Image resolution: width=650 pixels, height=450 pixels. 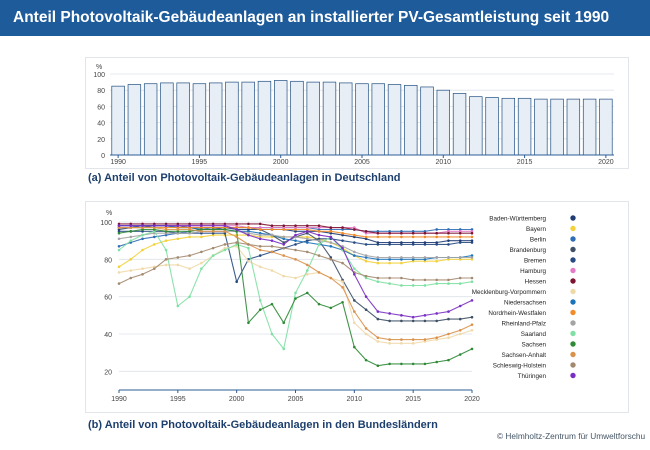 What do you see at coordinates (571, 436) in the screenshot?
I see `copyright-notice: © Helmholtz-Zentrum für Umweltforschu` at bounding box center [571, 436].